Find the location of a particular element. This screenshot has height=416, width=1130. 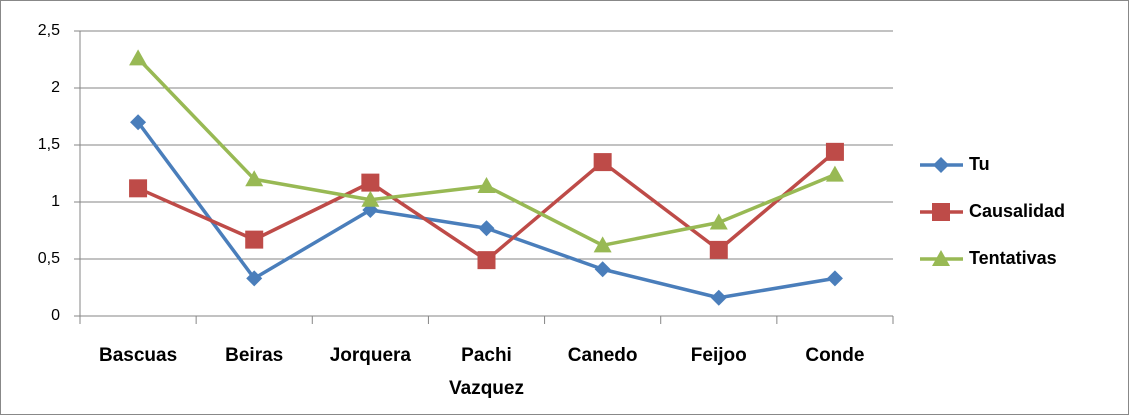

legend-label: Causalidad is located at coordinates (1017, 211).